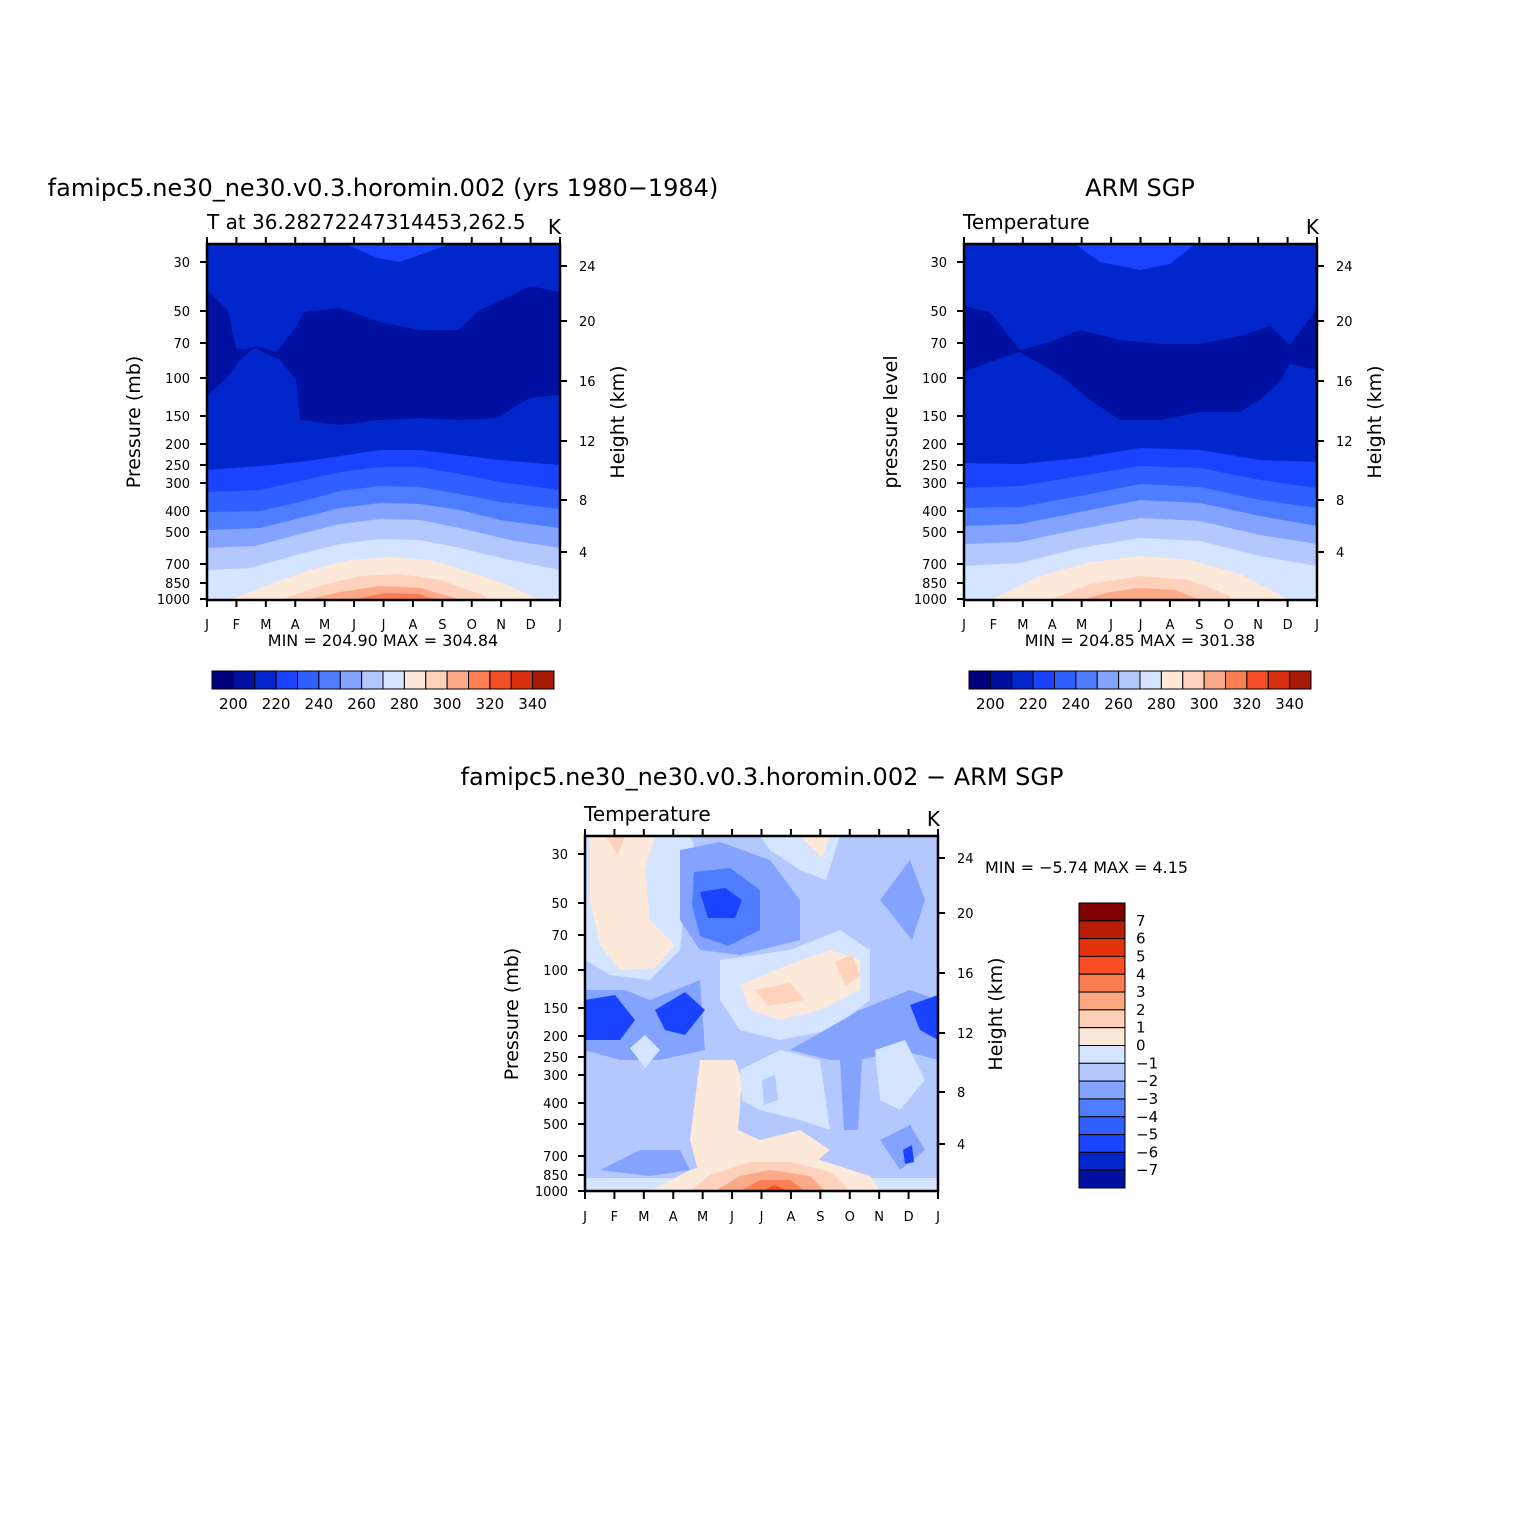 The width and height of the screenshot is (1524, 1524). What do you see at coordinates (531, 625) in the screenshot?
I see `x-tick-label: D` at bounding box center [531, 625].